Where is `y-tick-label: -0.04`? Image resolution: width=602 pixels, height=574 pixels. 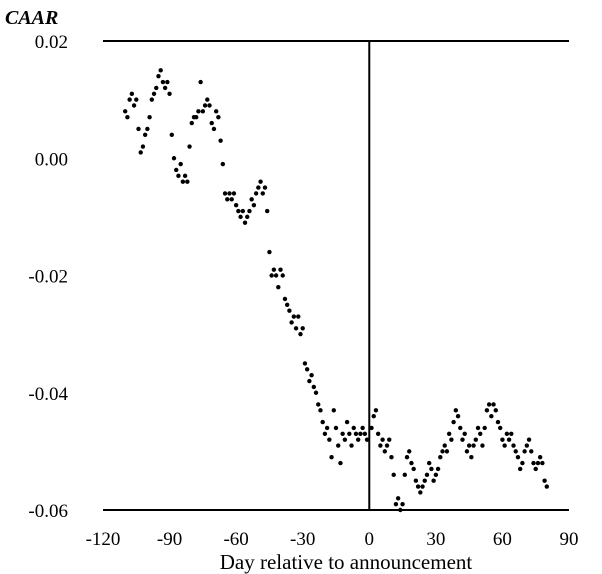 y-tick-label: -0.04 is located at coordinates (48, 394).